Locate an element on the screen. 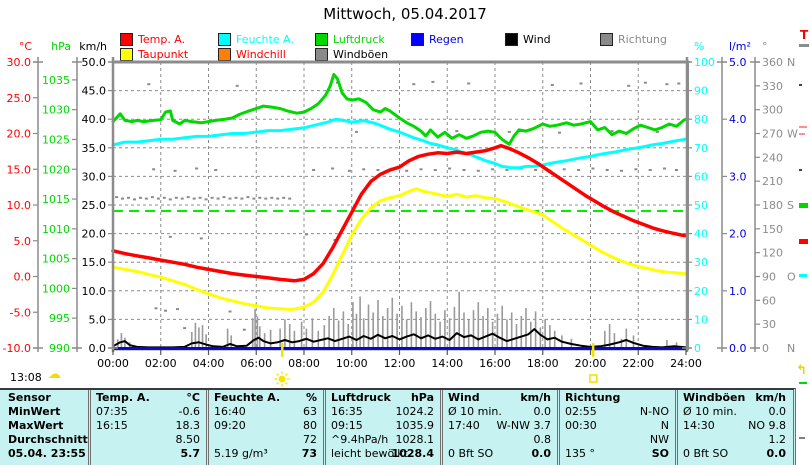 The image size is (810, 465). svg-text: -5.0 is located at coordinates (20, 312).